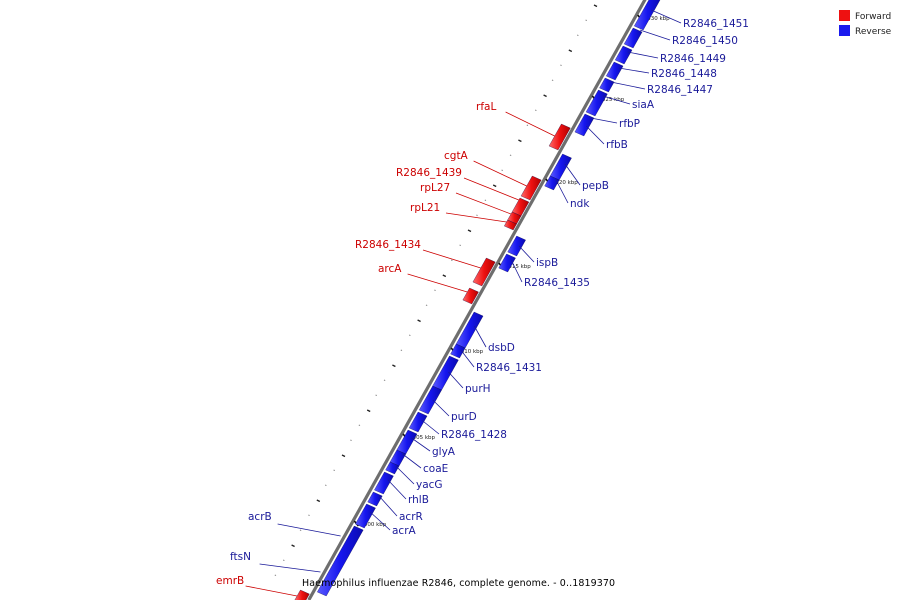 Image resolution: width=900 pixels, height=600 pixels. I want to click on gene-label-r2846-1451: R2846_1451, so click(716, 24).